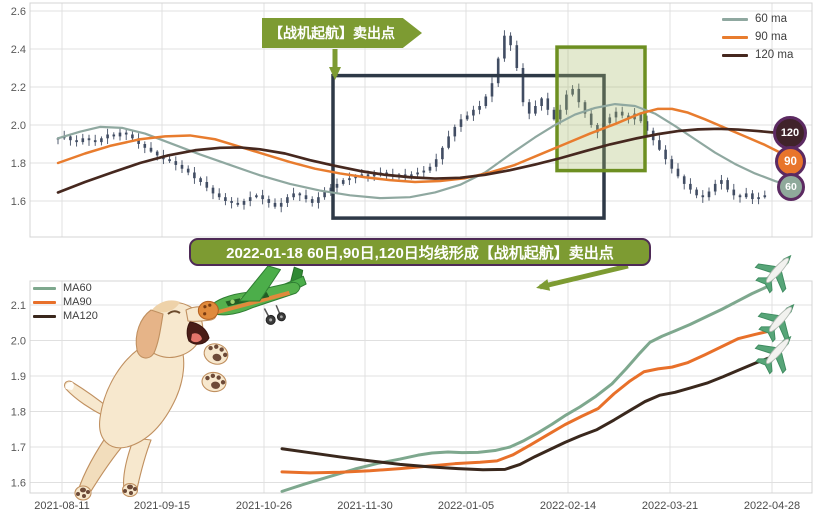  Describe the element at coordinates (771, 19) in the screenshot. I see `legend-label-60ma: 60 ma` at that location.